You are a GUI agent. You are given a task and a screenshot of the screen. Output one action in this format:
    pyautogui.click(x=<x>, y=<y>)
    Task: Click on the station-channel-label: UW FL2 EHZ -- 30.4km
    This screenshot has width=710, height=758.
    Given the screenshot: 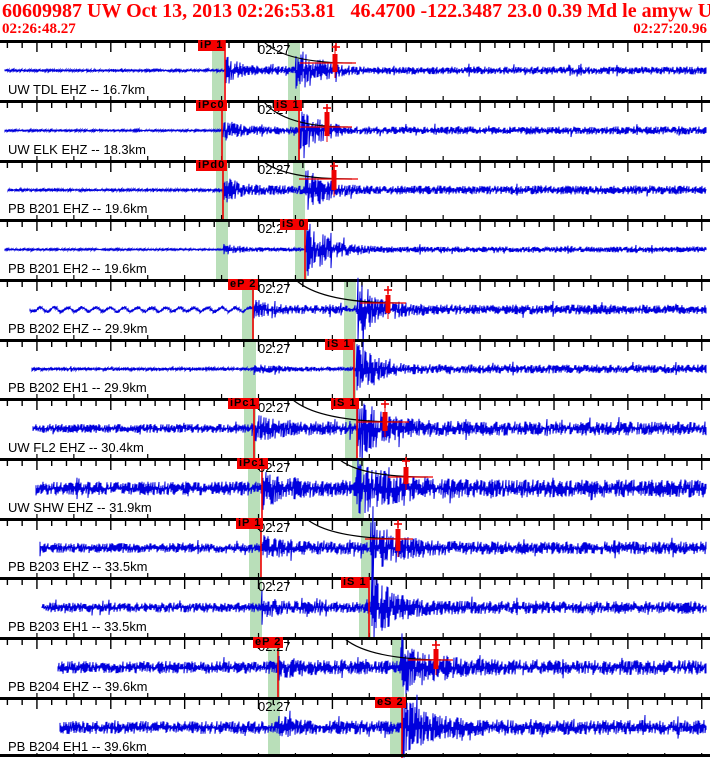 What is the action you would take?
    pyautogui.click(x=76, y=447)
    